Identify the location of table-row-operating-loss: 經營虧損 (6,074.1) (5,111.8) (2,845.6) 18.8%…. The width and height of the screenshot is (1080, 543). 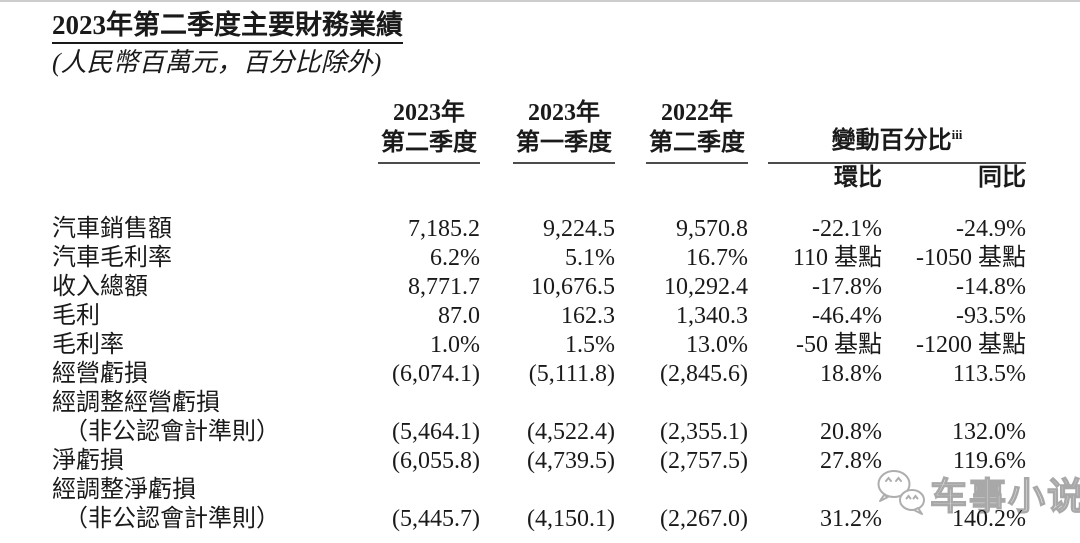
(539, 374).